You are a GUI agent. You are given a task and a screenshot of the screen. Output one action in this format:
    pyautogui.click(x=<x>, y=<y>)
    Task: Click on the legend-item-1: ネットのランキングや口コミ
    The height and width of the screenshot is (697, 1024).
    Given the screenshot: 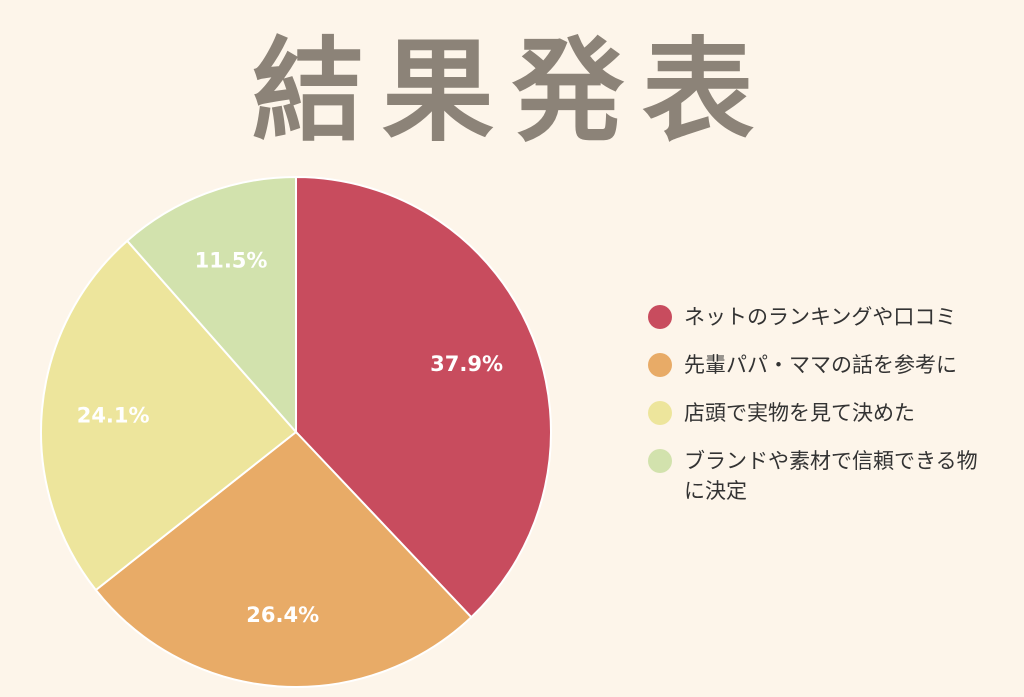 What is the action you would take?
    pyautogui.click(x=823, y=317)
    